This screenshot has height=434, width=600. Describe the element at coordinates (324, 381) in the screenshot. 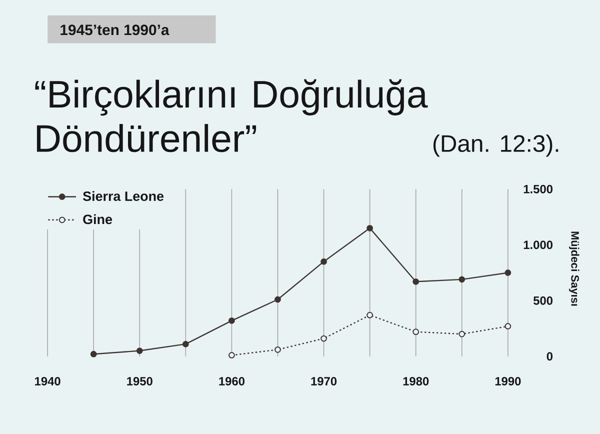

I see `x-tick-label: 1970` at that location.